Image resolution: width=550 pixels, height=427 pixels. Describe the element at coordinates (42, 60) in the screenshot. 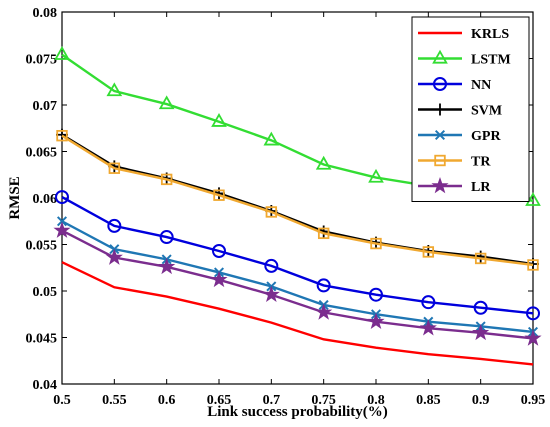

I see `y-tick-label: 0.075` at that location.